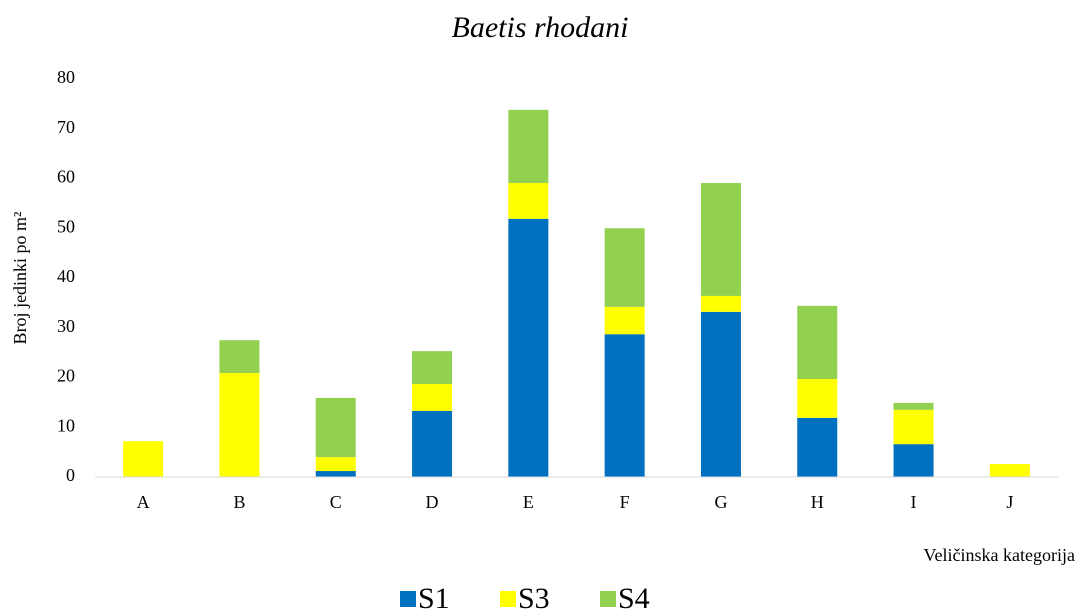 This screenshot has height=616, width=1081. Describe the element at coordinates (534, 598) in the screenshot. I see `legend-label: S3` at that location.